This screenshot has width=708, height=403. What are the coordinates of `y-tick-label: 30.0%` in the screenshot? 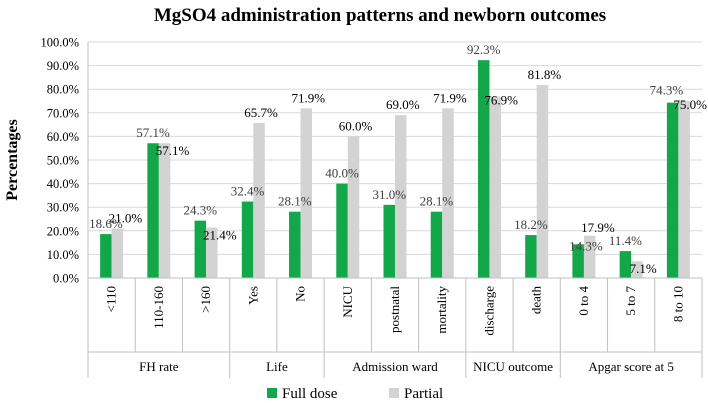 It's located at (63, 208).